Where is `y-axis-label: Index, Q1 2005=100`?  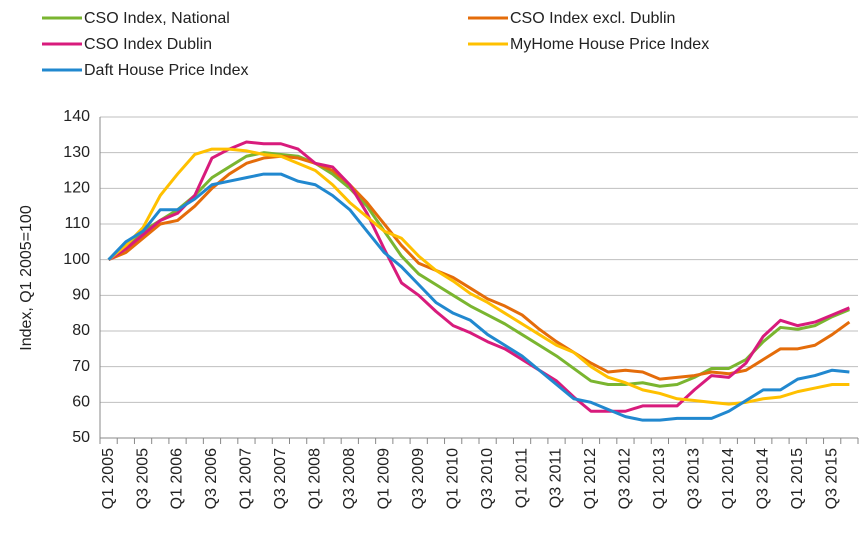
y-axis-label: Index, Q1 2005=100 is located at coordinates (26, 278).